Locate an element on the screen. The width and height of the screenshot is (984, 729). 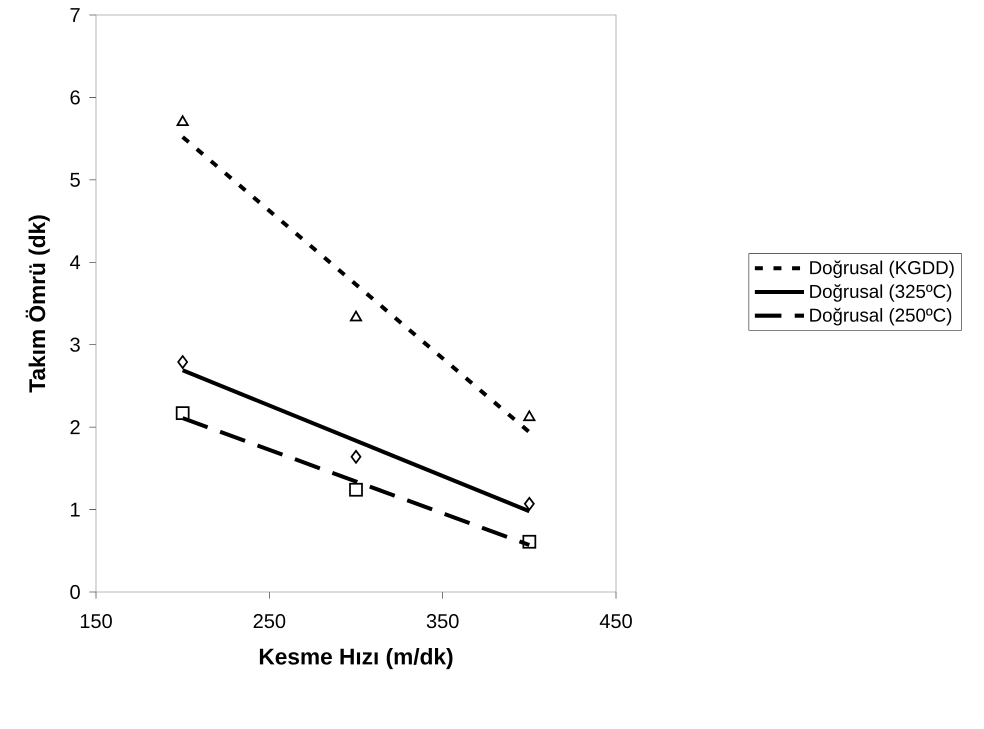
y-tick-label: 4 is located at coordinates (75, 262).